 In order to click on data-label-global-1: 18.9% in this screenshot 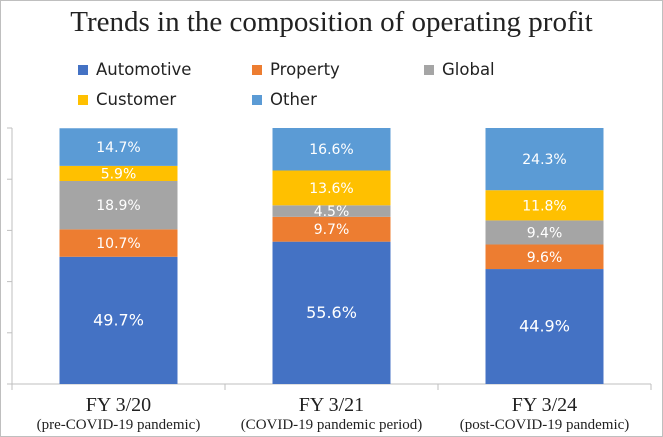, I will do `click(118, 206)`.